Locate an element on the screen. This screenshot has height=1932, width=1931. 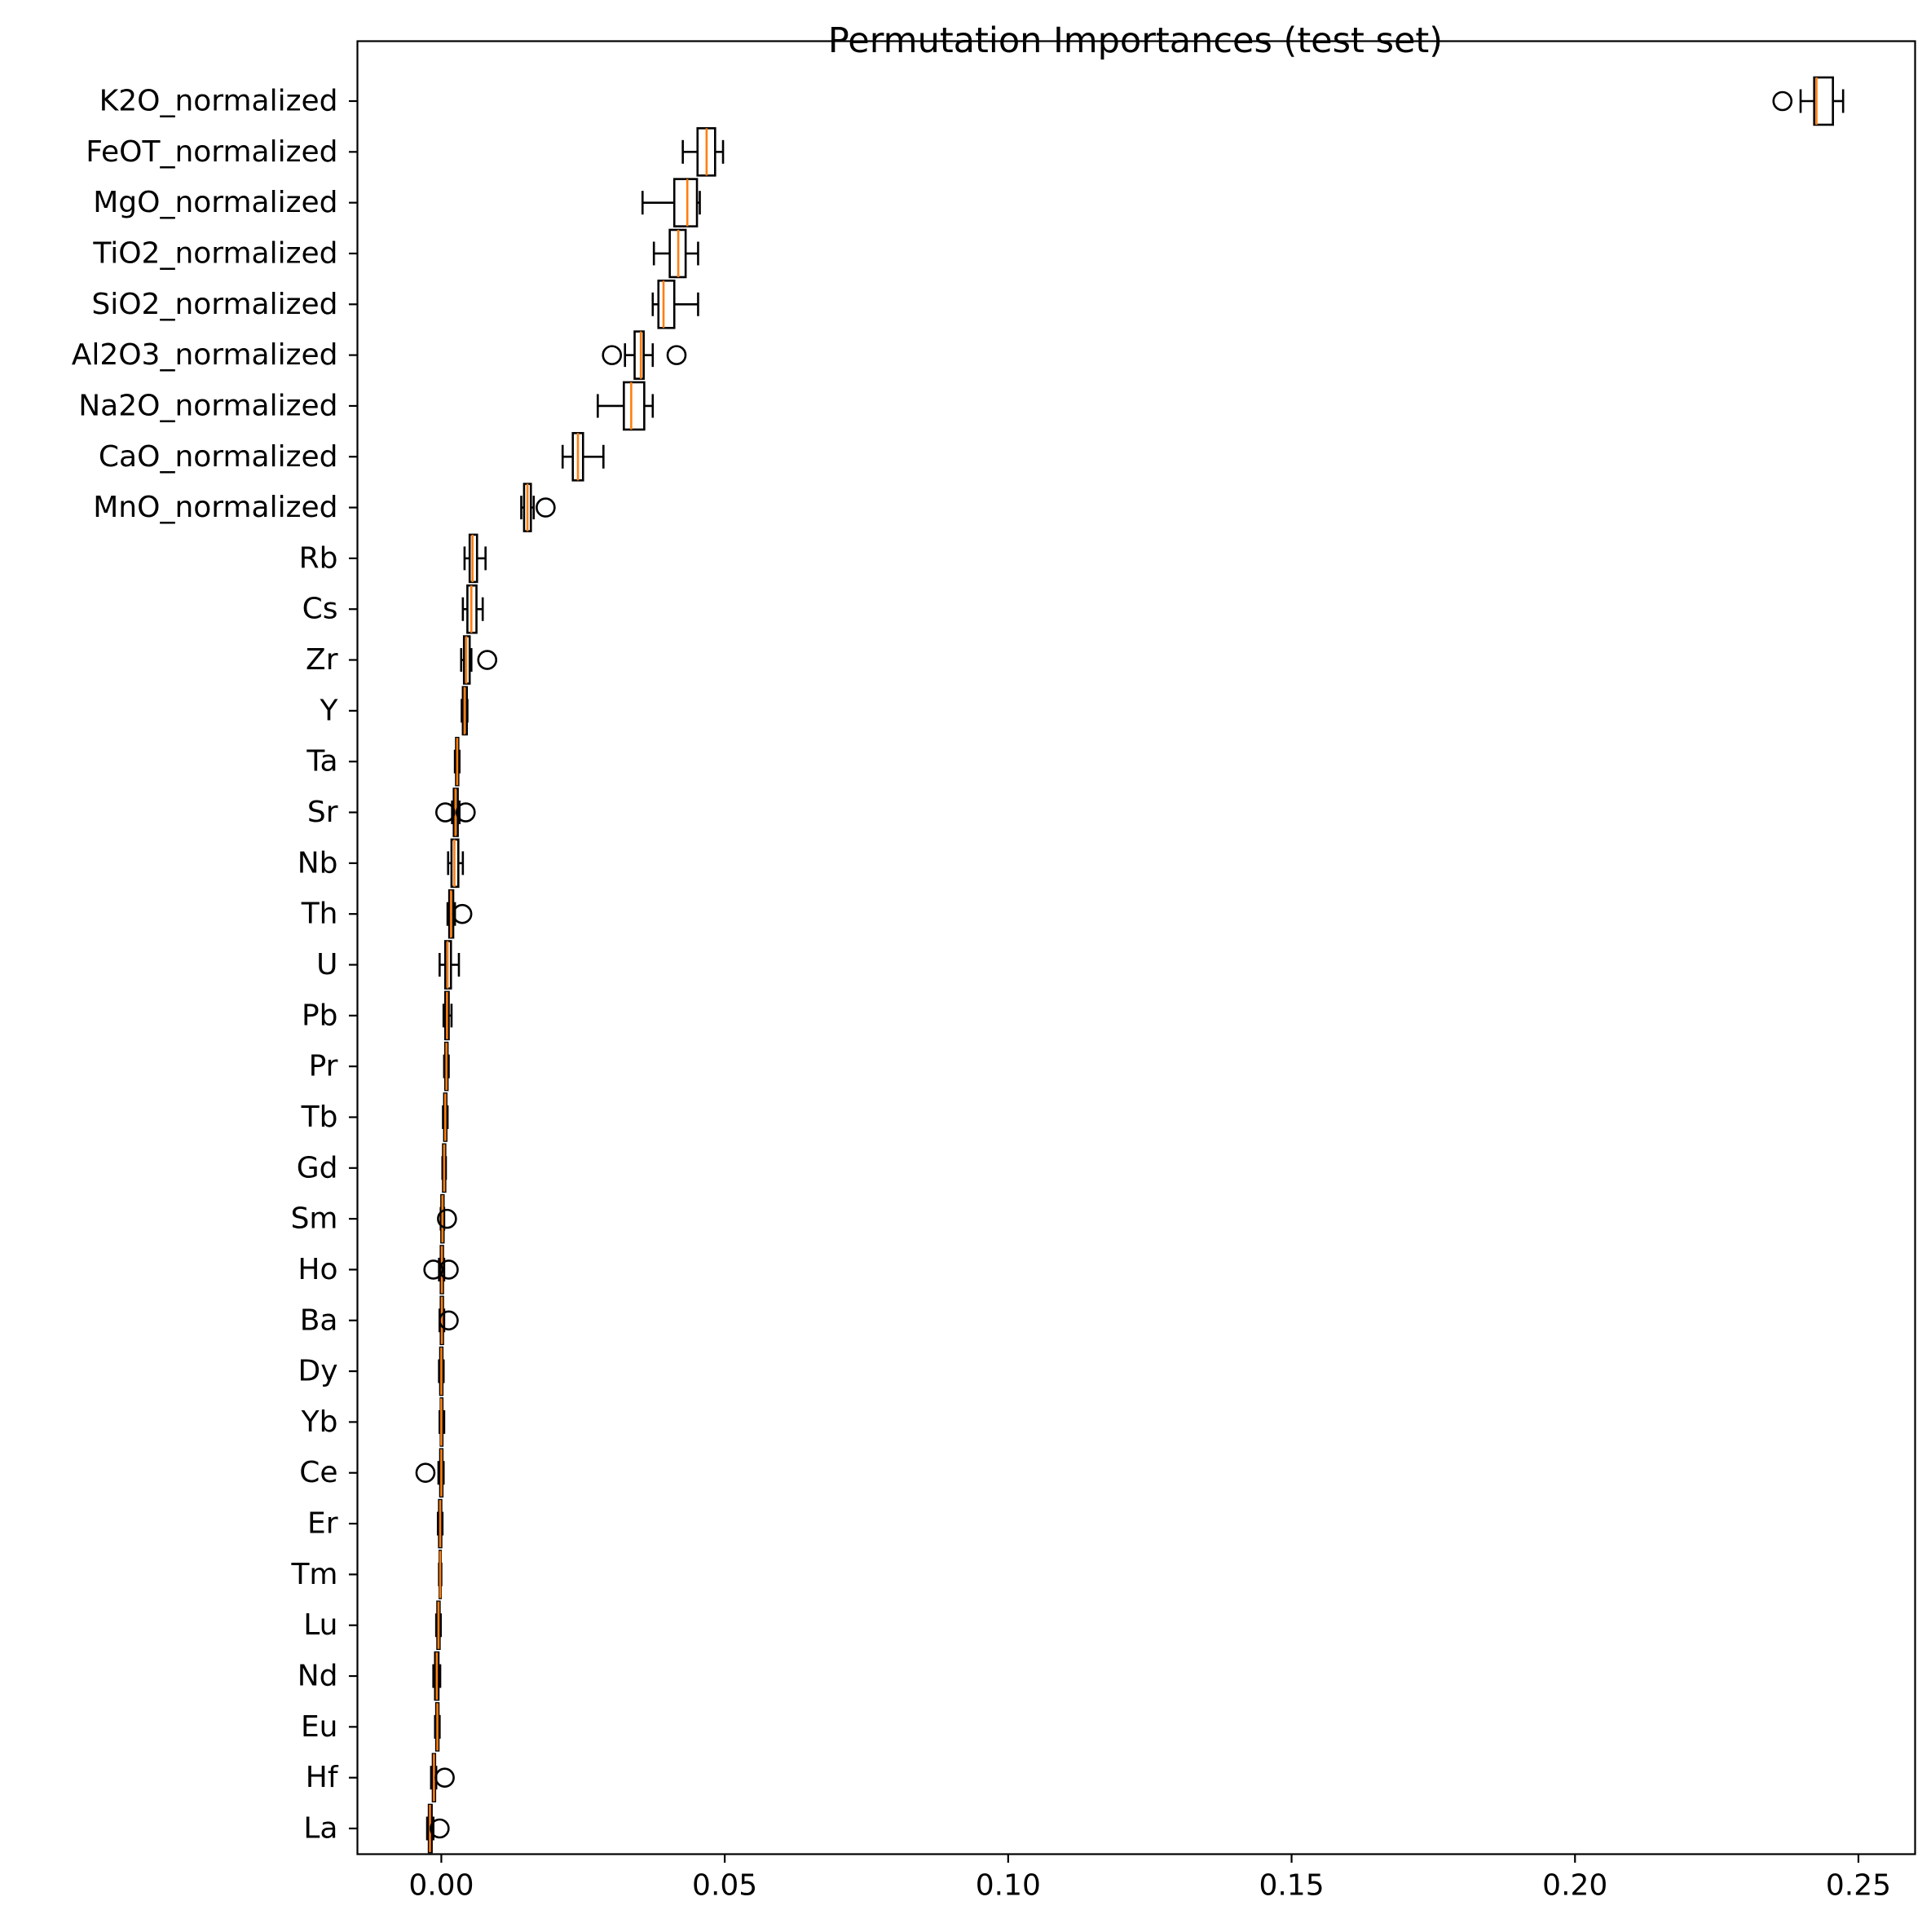
y-tick-label: Gd is located at coordinates (317, 1167).